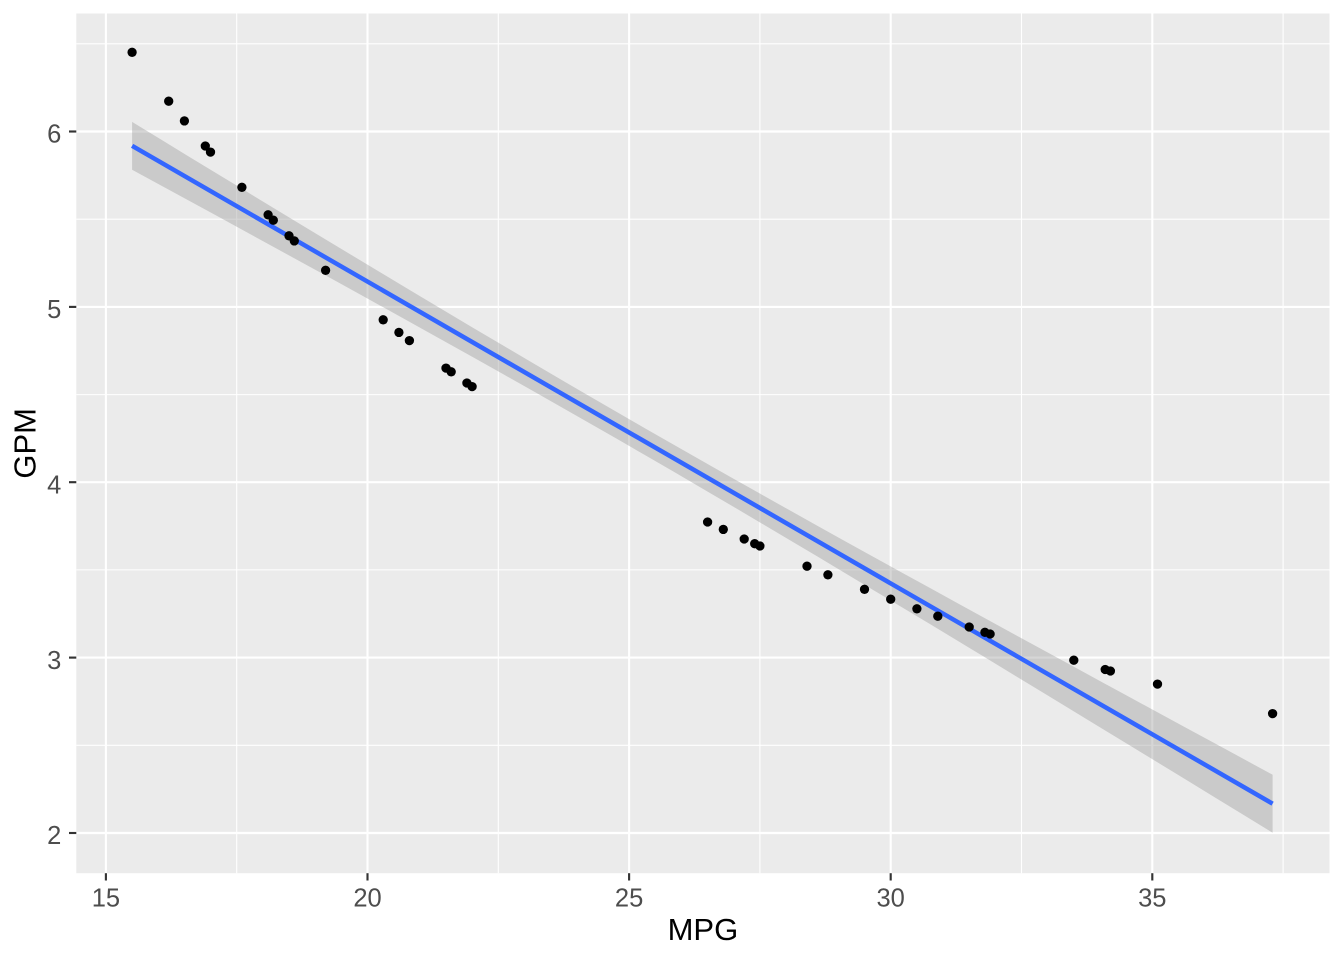 The image size is (1344, 965). I want to click on svg-text: 30, so click(891, 899).